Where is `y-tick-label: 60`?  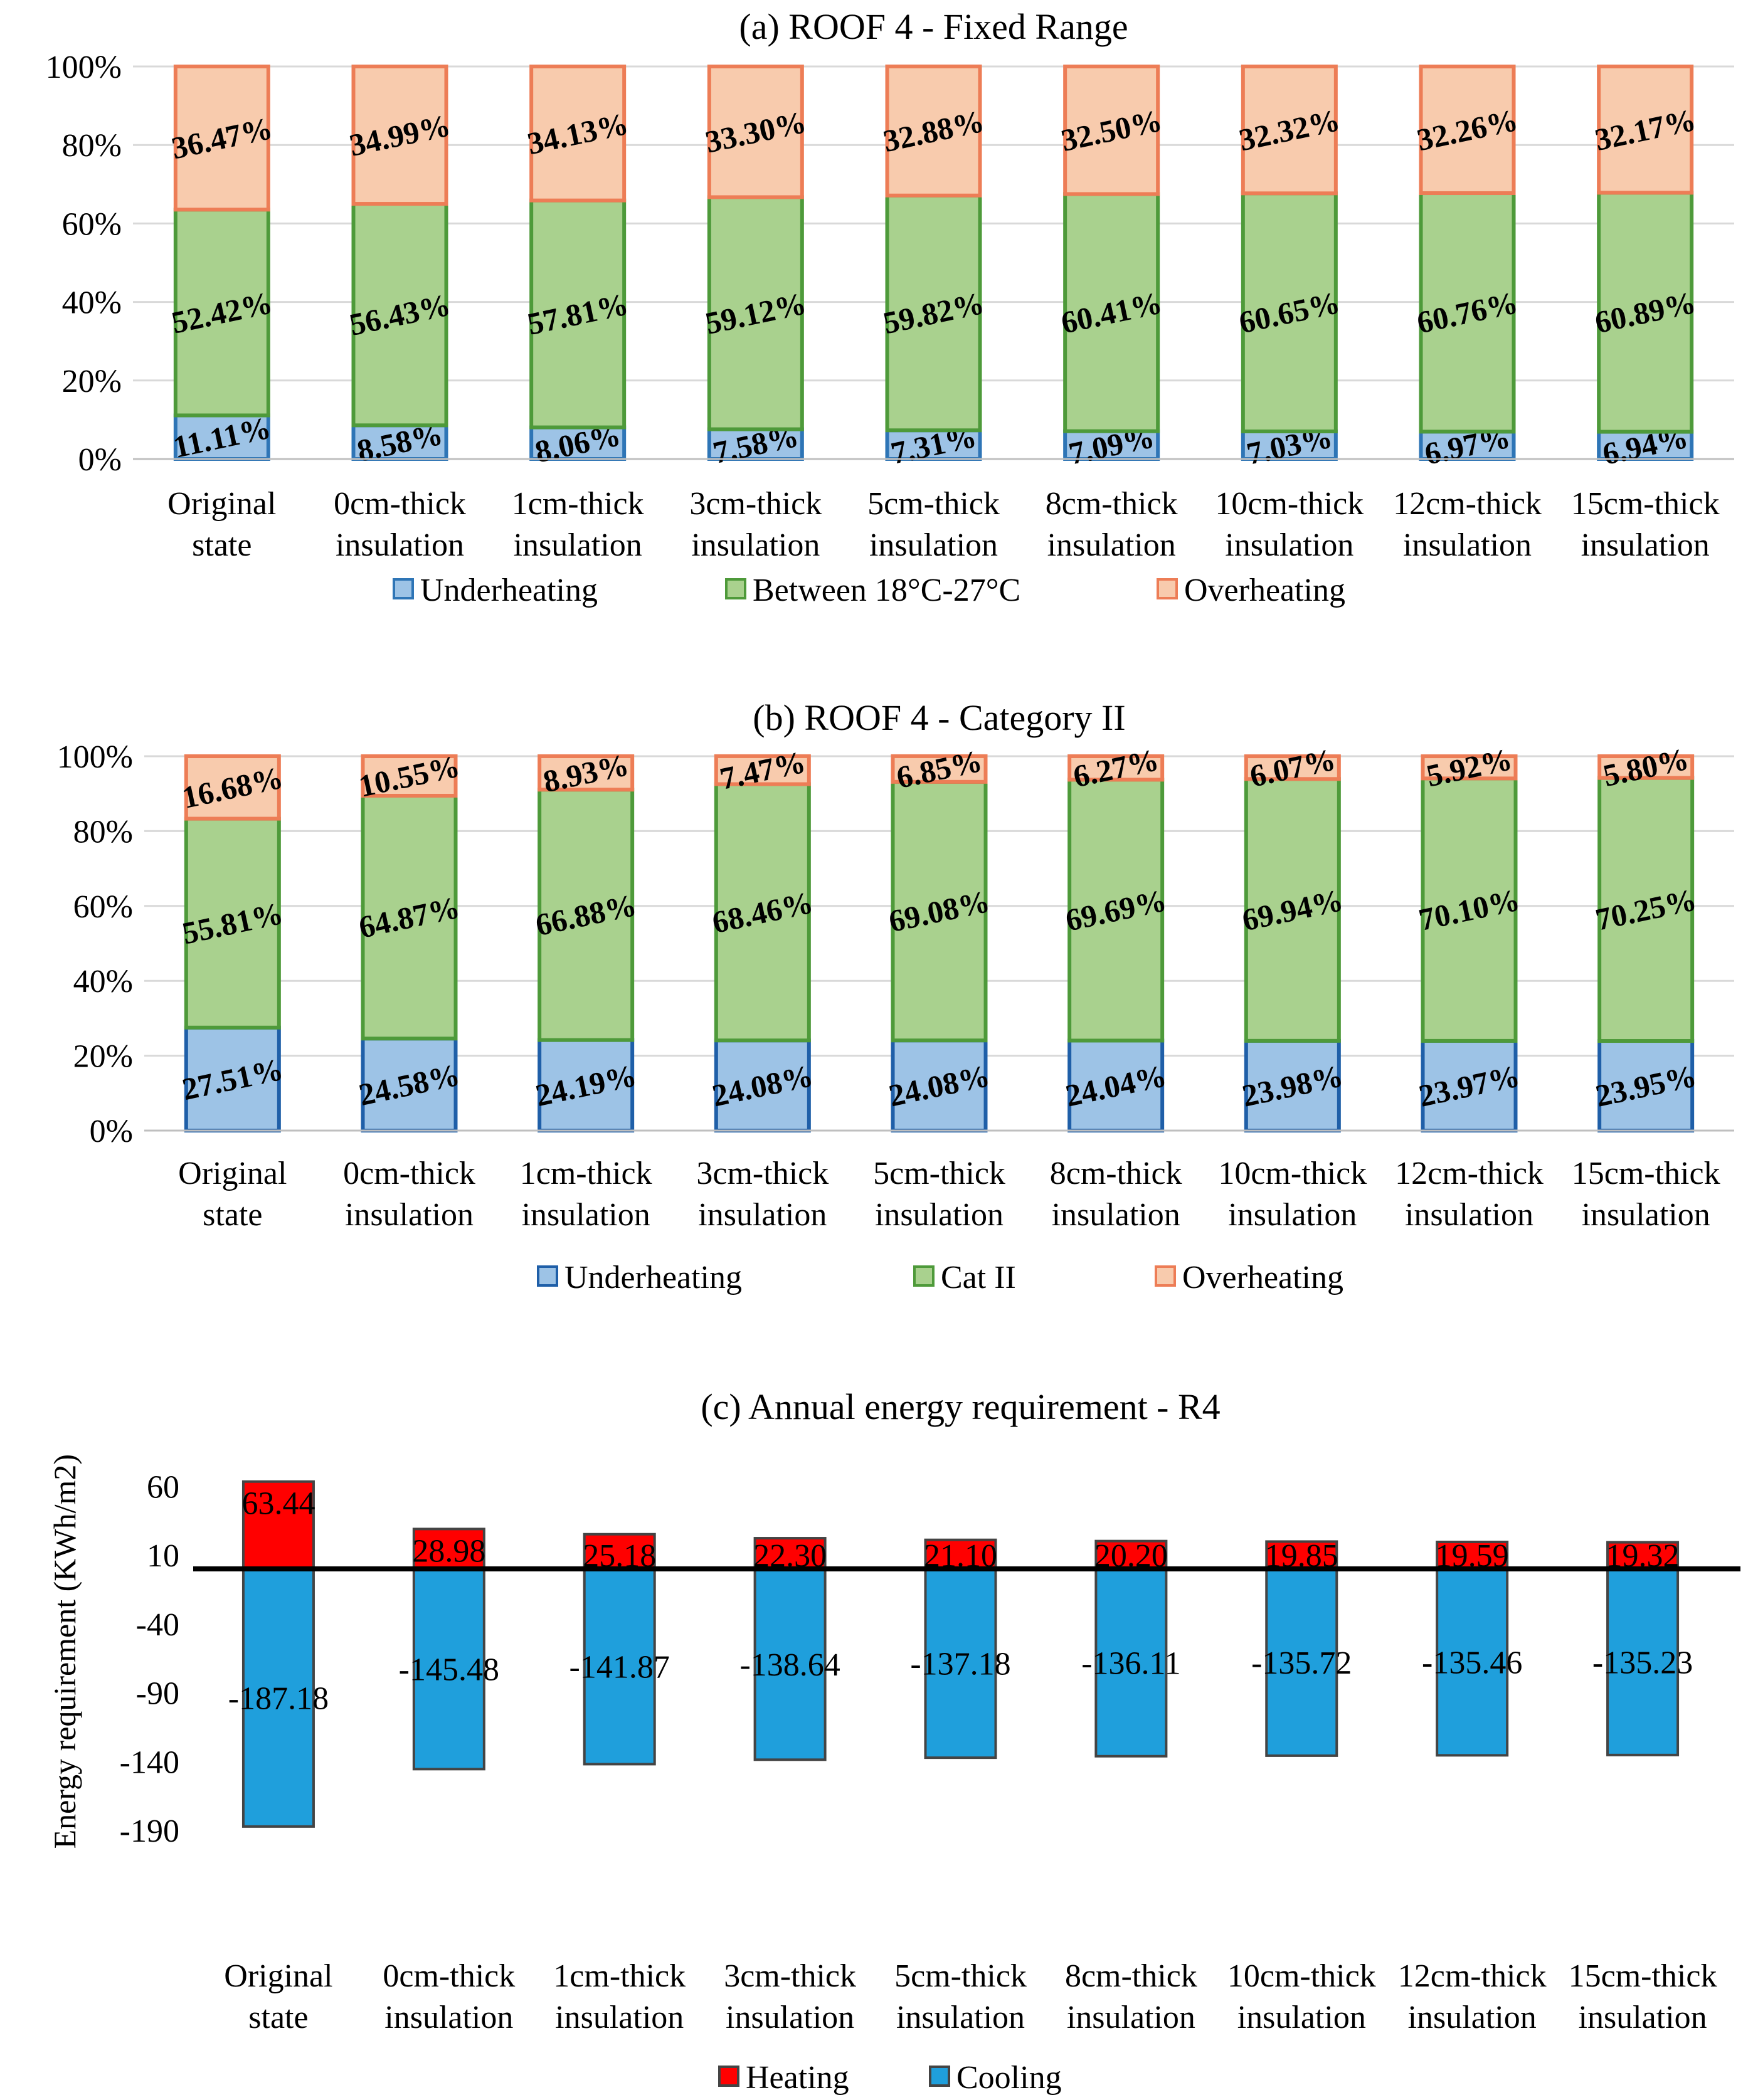
y-tick-label: 60 is located at coordinates (163, 1487).